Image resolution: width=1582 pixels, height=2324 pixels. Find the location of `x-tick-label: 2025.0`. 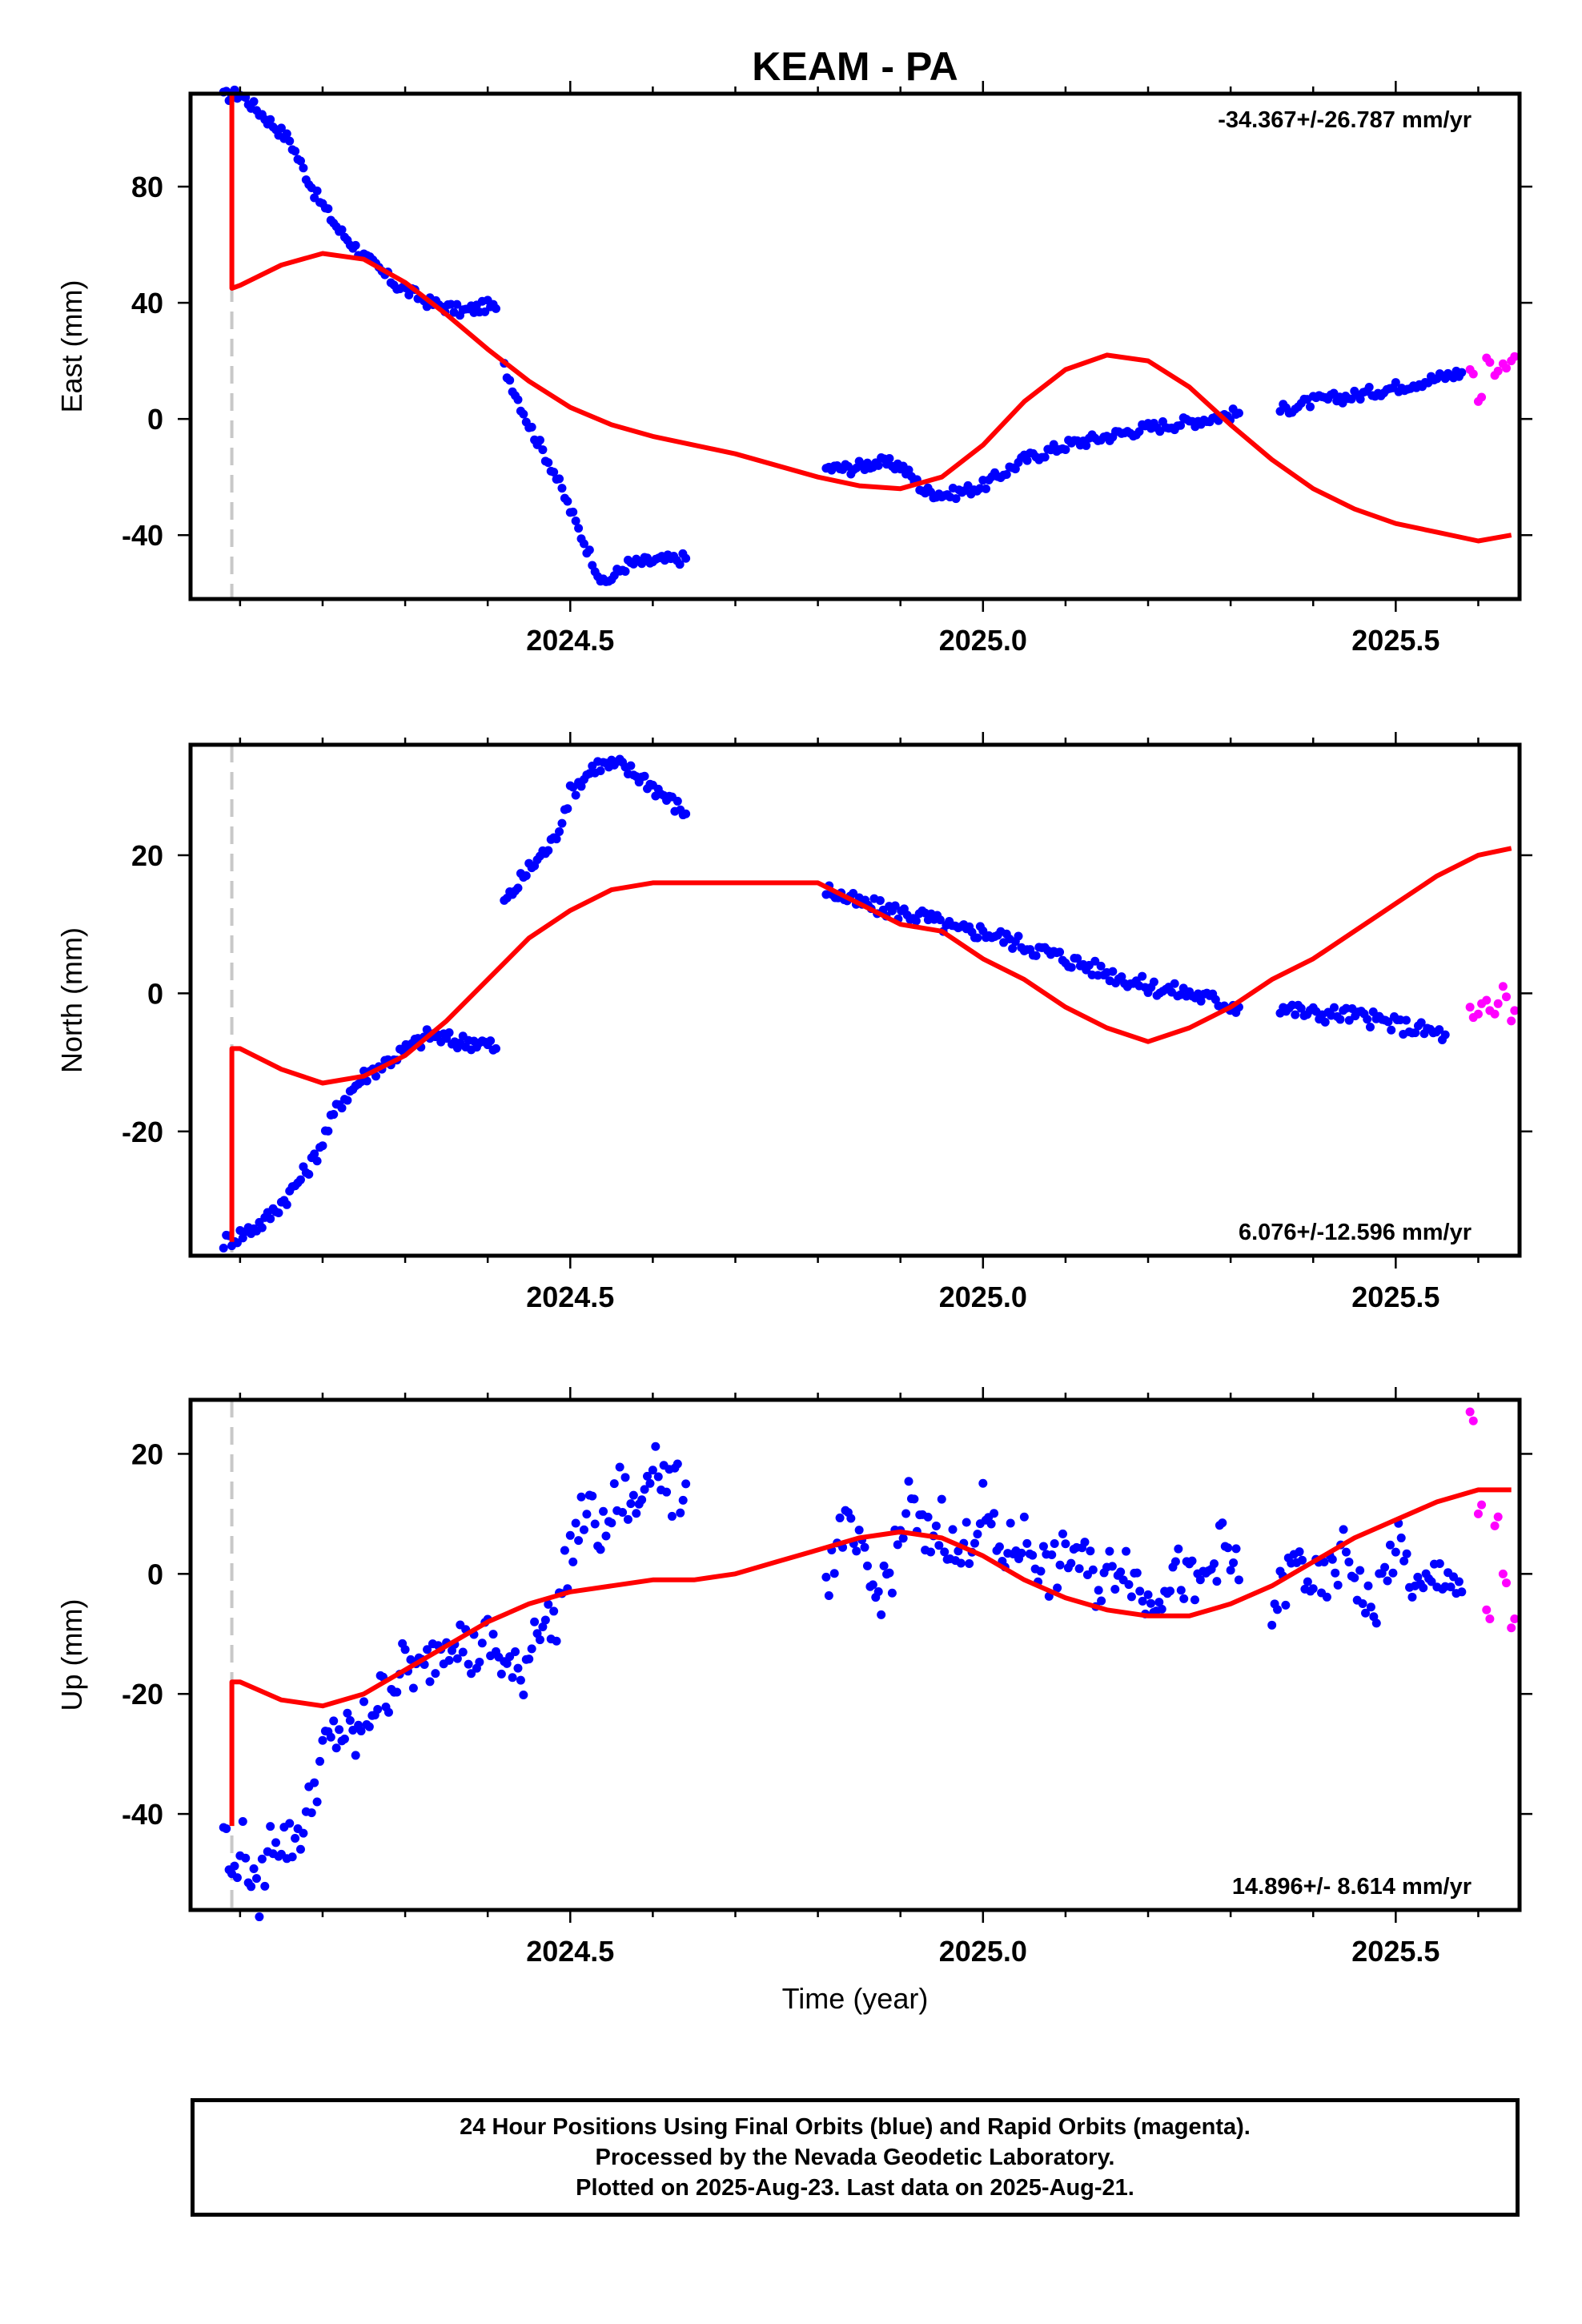

x-tick-label: 2025.0 is located at coordinates (983, 1951).